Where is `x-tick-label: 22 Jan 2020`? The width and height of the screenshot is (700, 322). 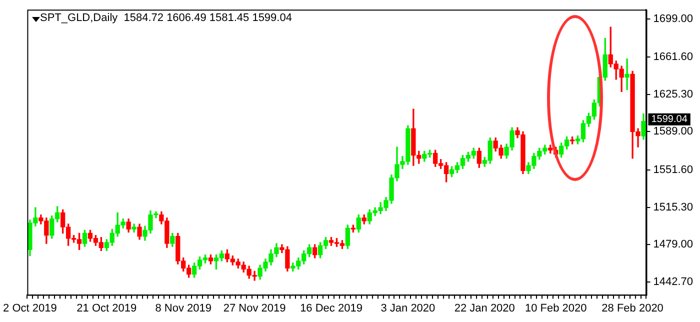 x-tick-label: 22 Jan 2020 is located at coordinates (484, 308).